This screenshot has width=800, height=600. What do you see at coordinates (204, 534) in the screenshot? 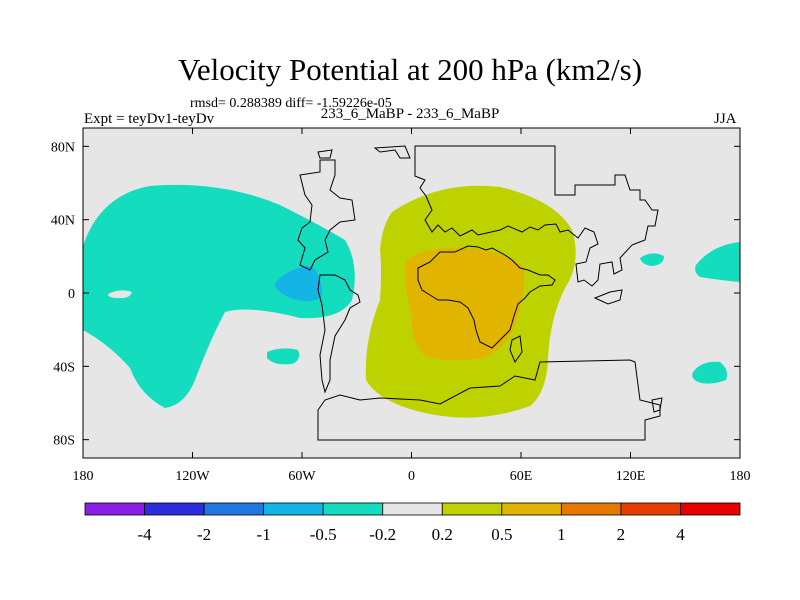
I see `colorbar-label: -2` at bounding box center [204, 534].